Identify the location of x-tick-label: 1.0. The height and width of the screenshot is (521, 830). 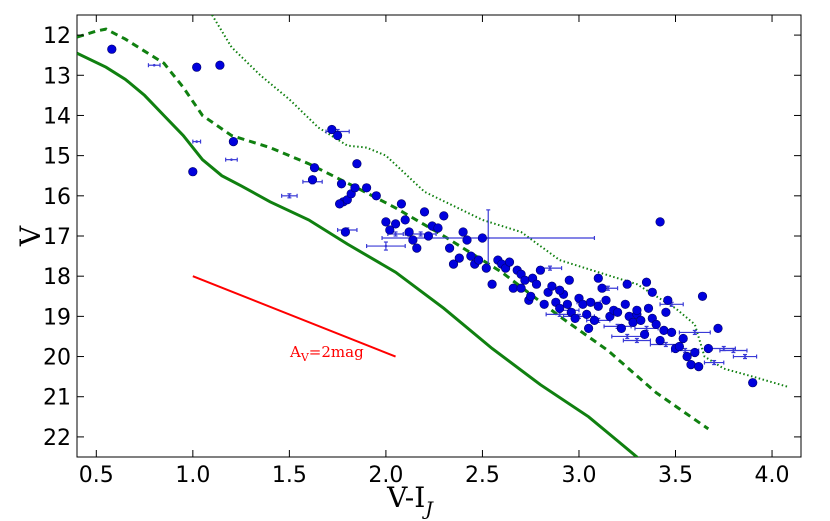
(192, 475).